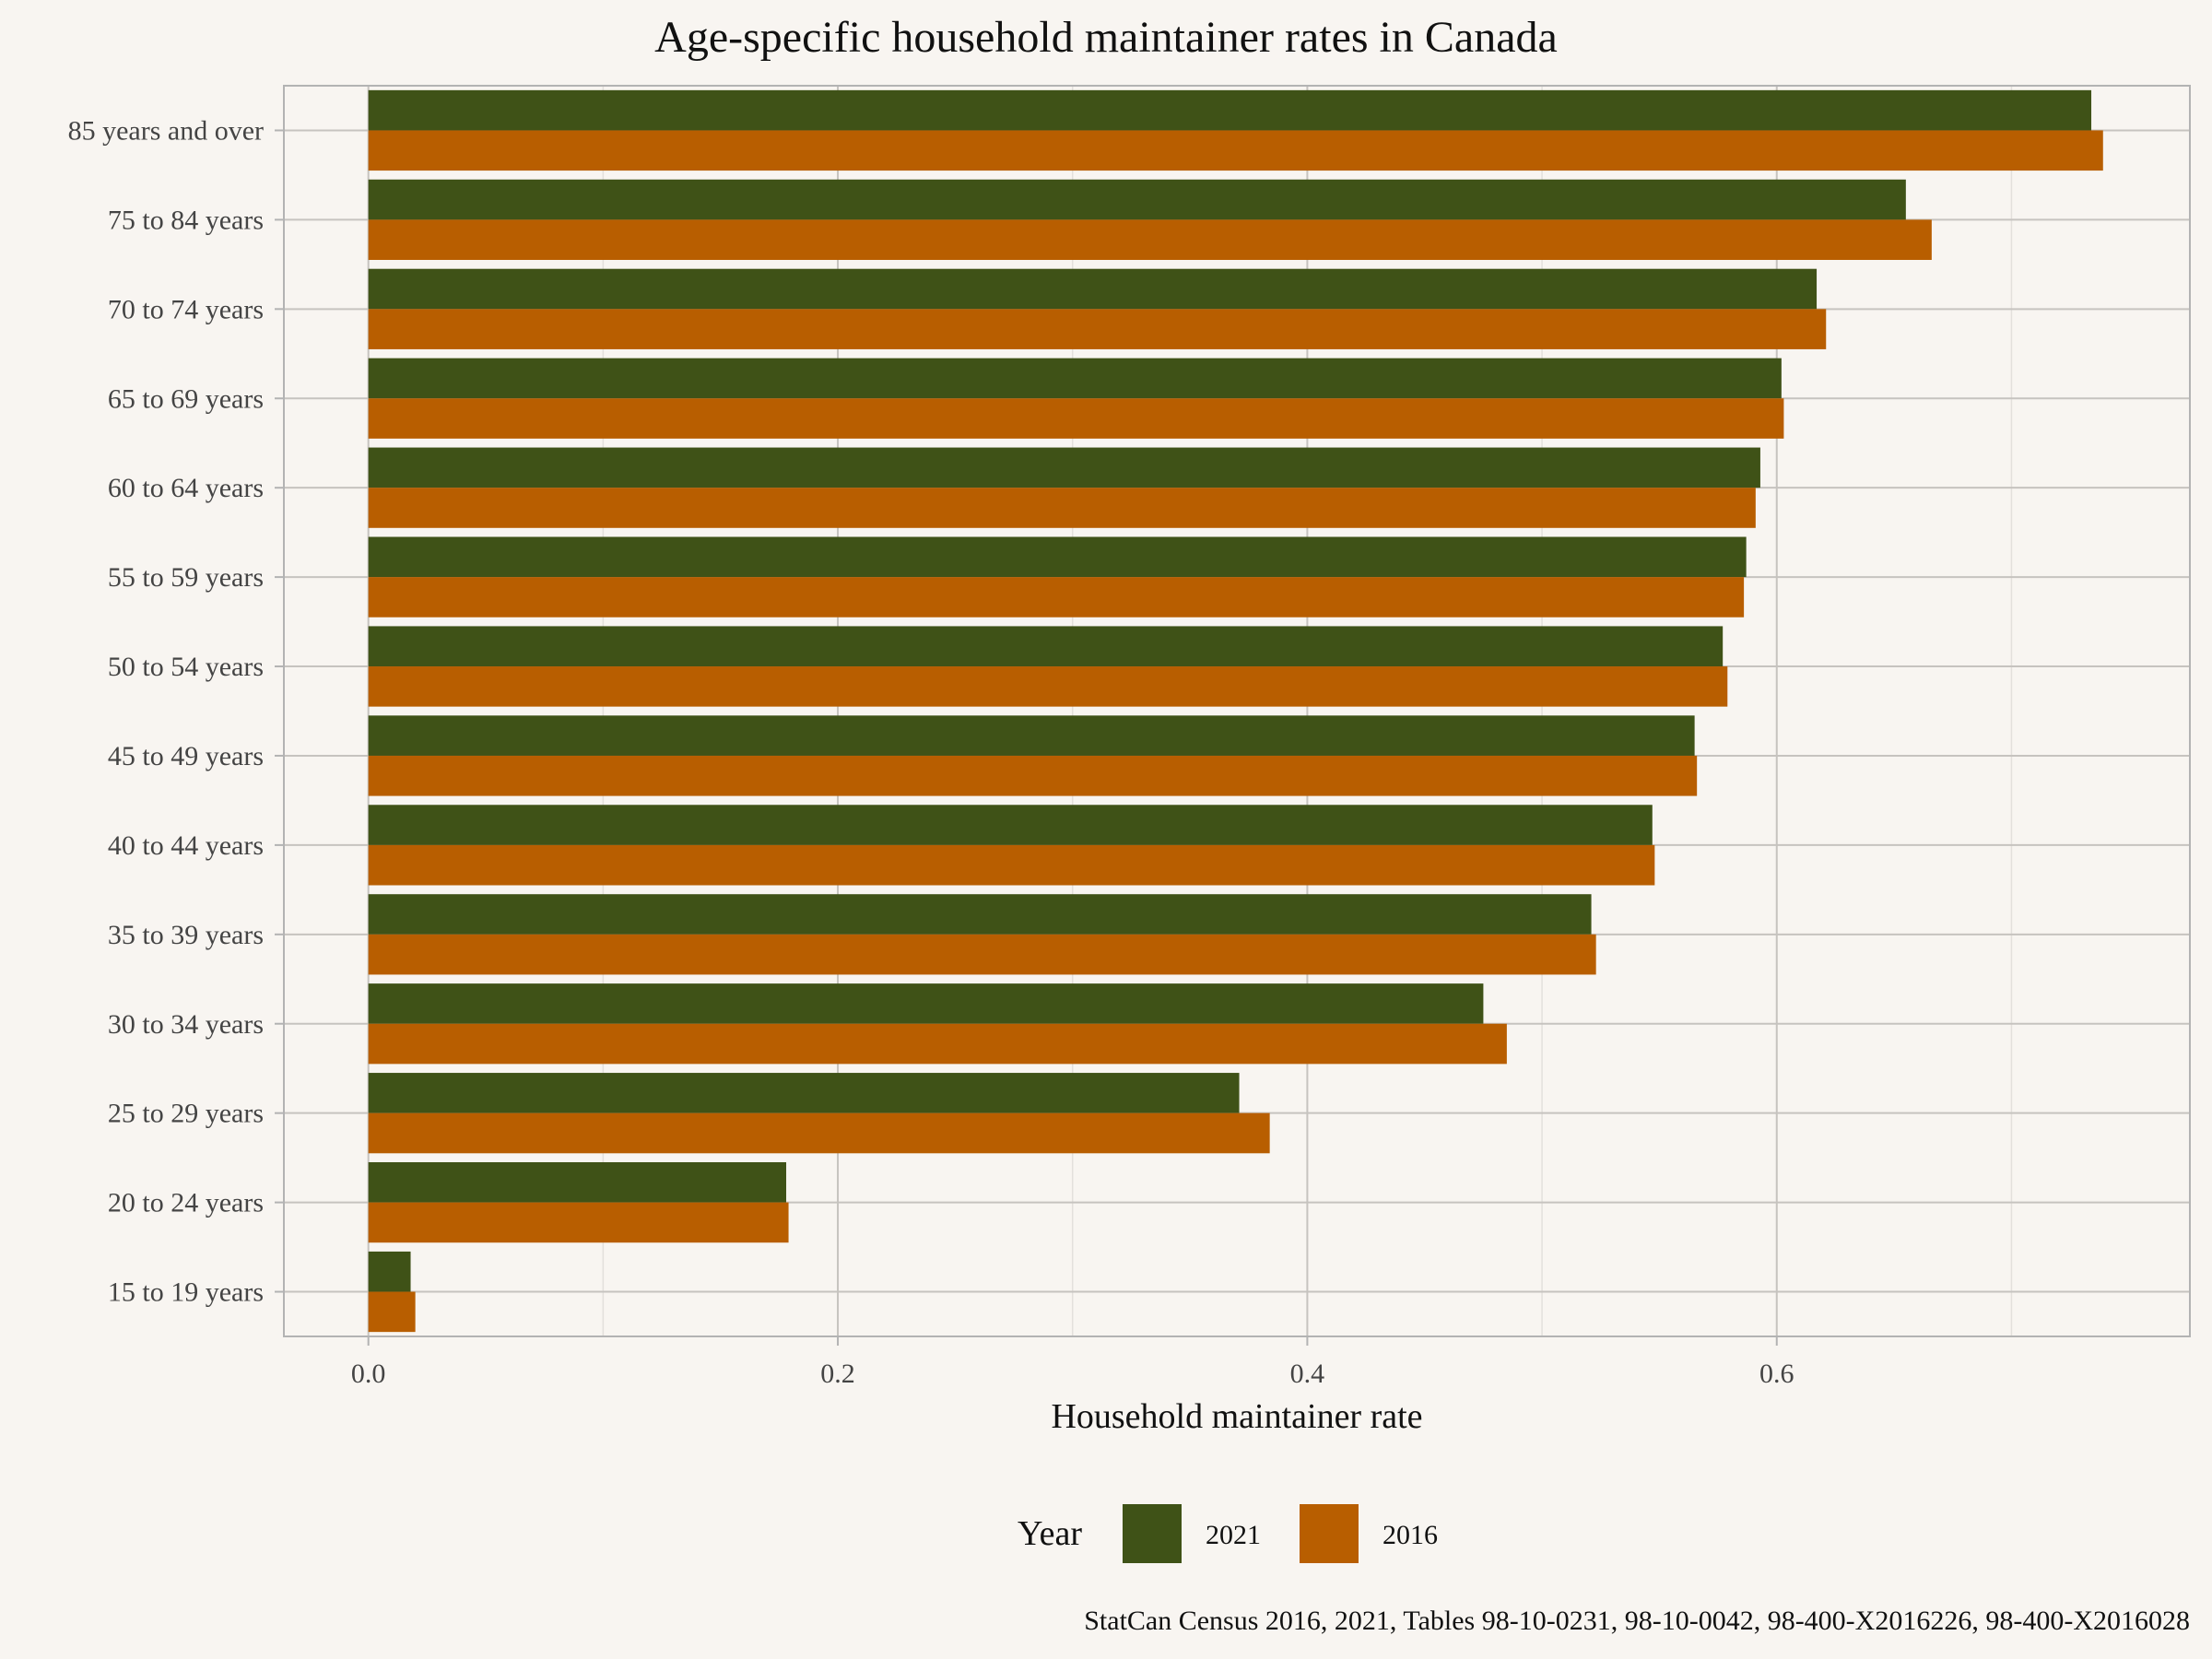 This screenshot has width=2212, height=1659. What do you see at coordinates (186, 1292) in the screenshot?
I see `y-tick-label: 15 to 19 years` at bounding box center [186, 1292].